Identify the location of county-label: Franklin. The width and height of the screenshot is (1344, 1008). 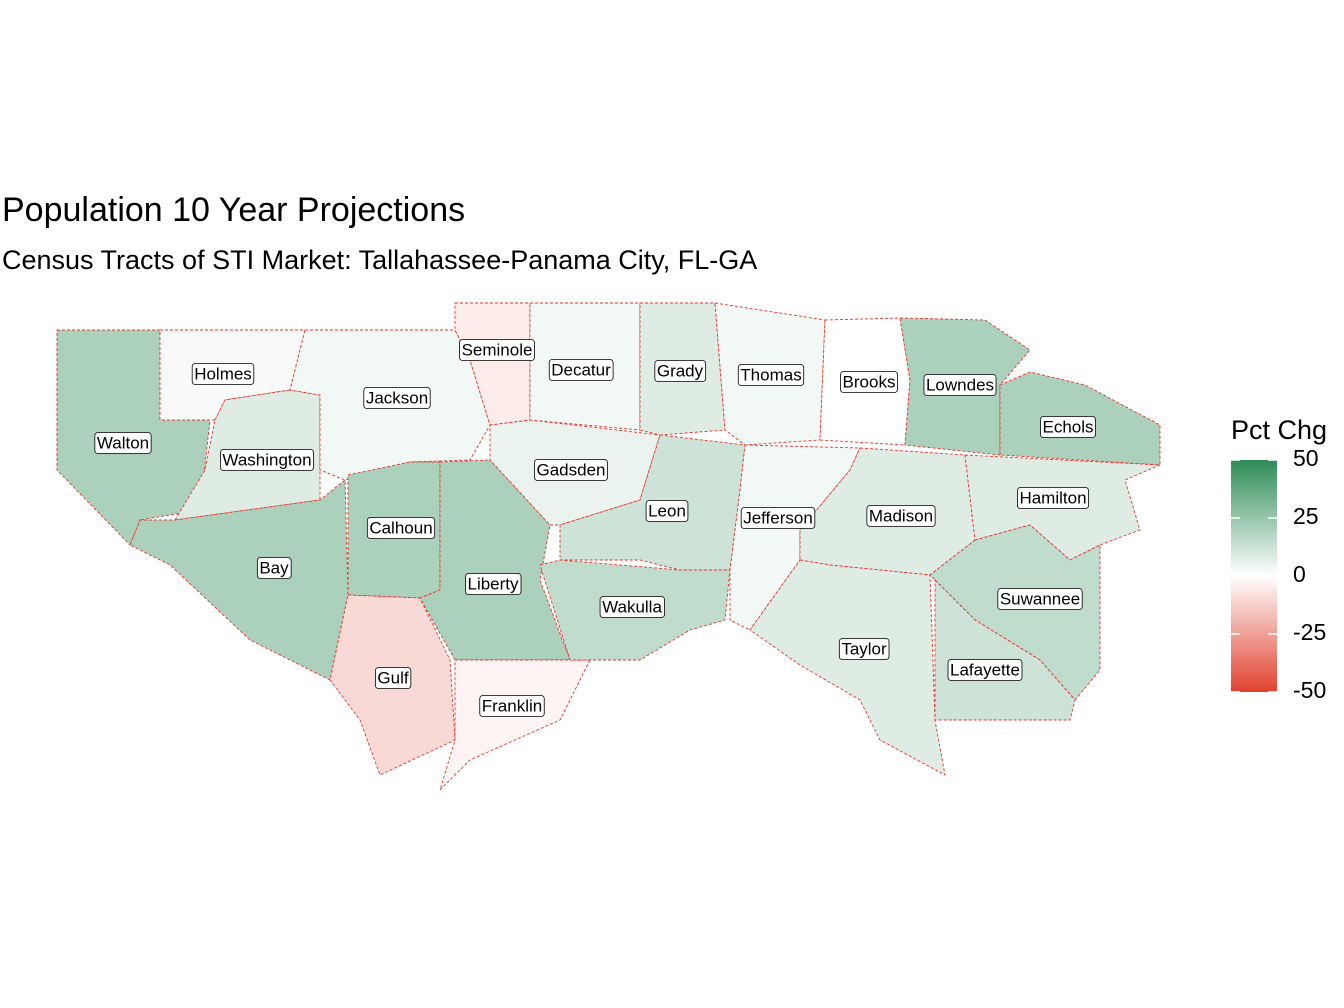
(512, 705).